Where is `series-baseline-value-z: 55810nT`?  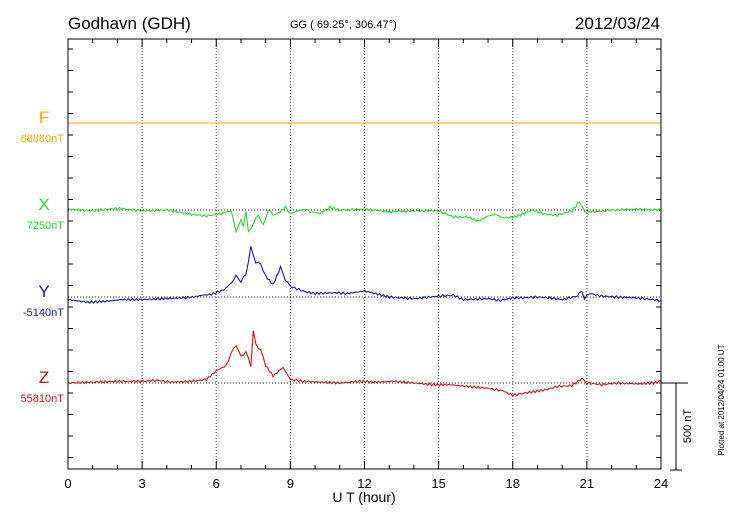 series-baseline-value-z: 55810nT is located at coordinates (43, 399).